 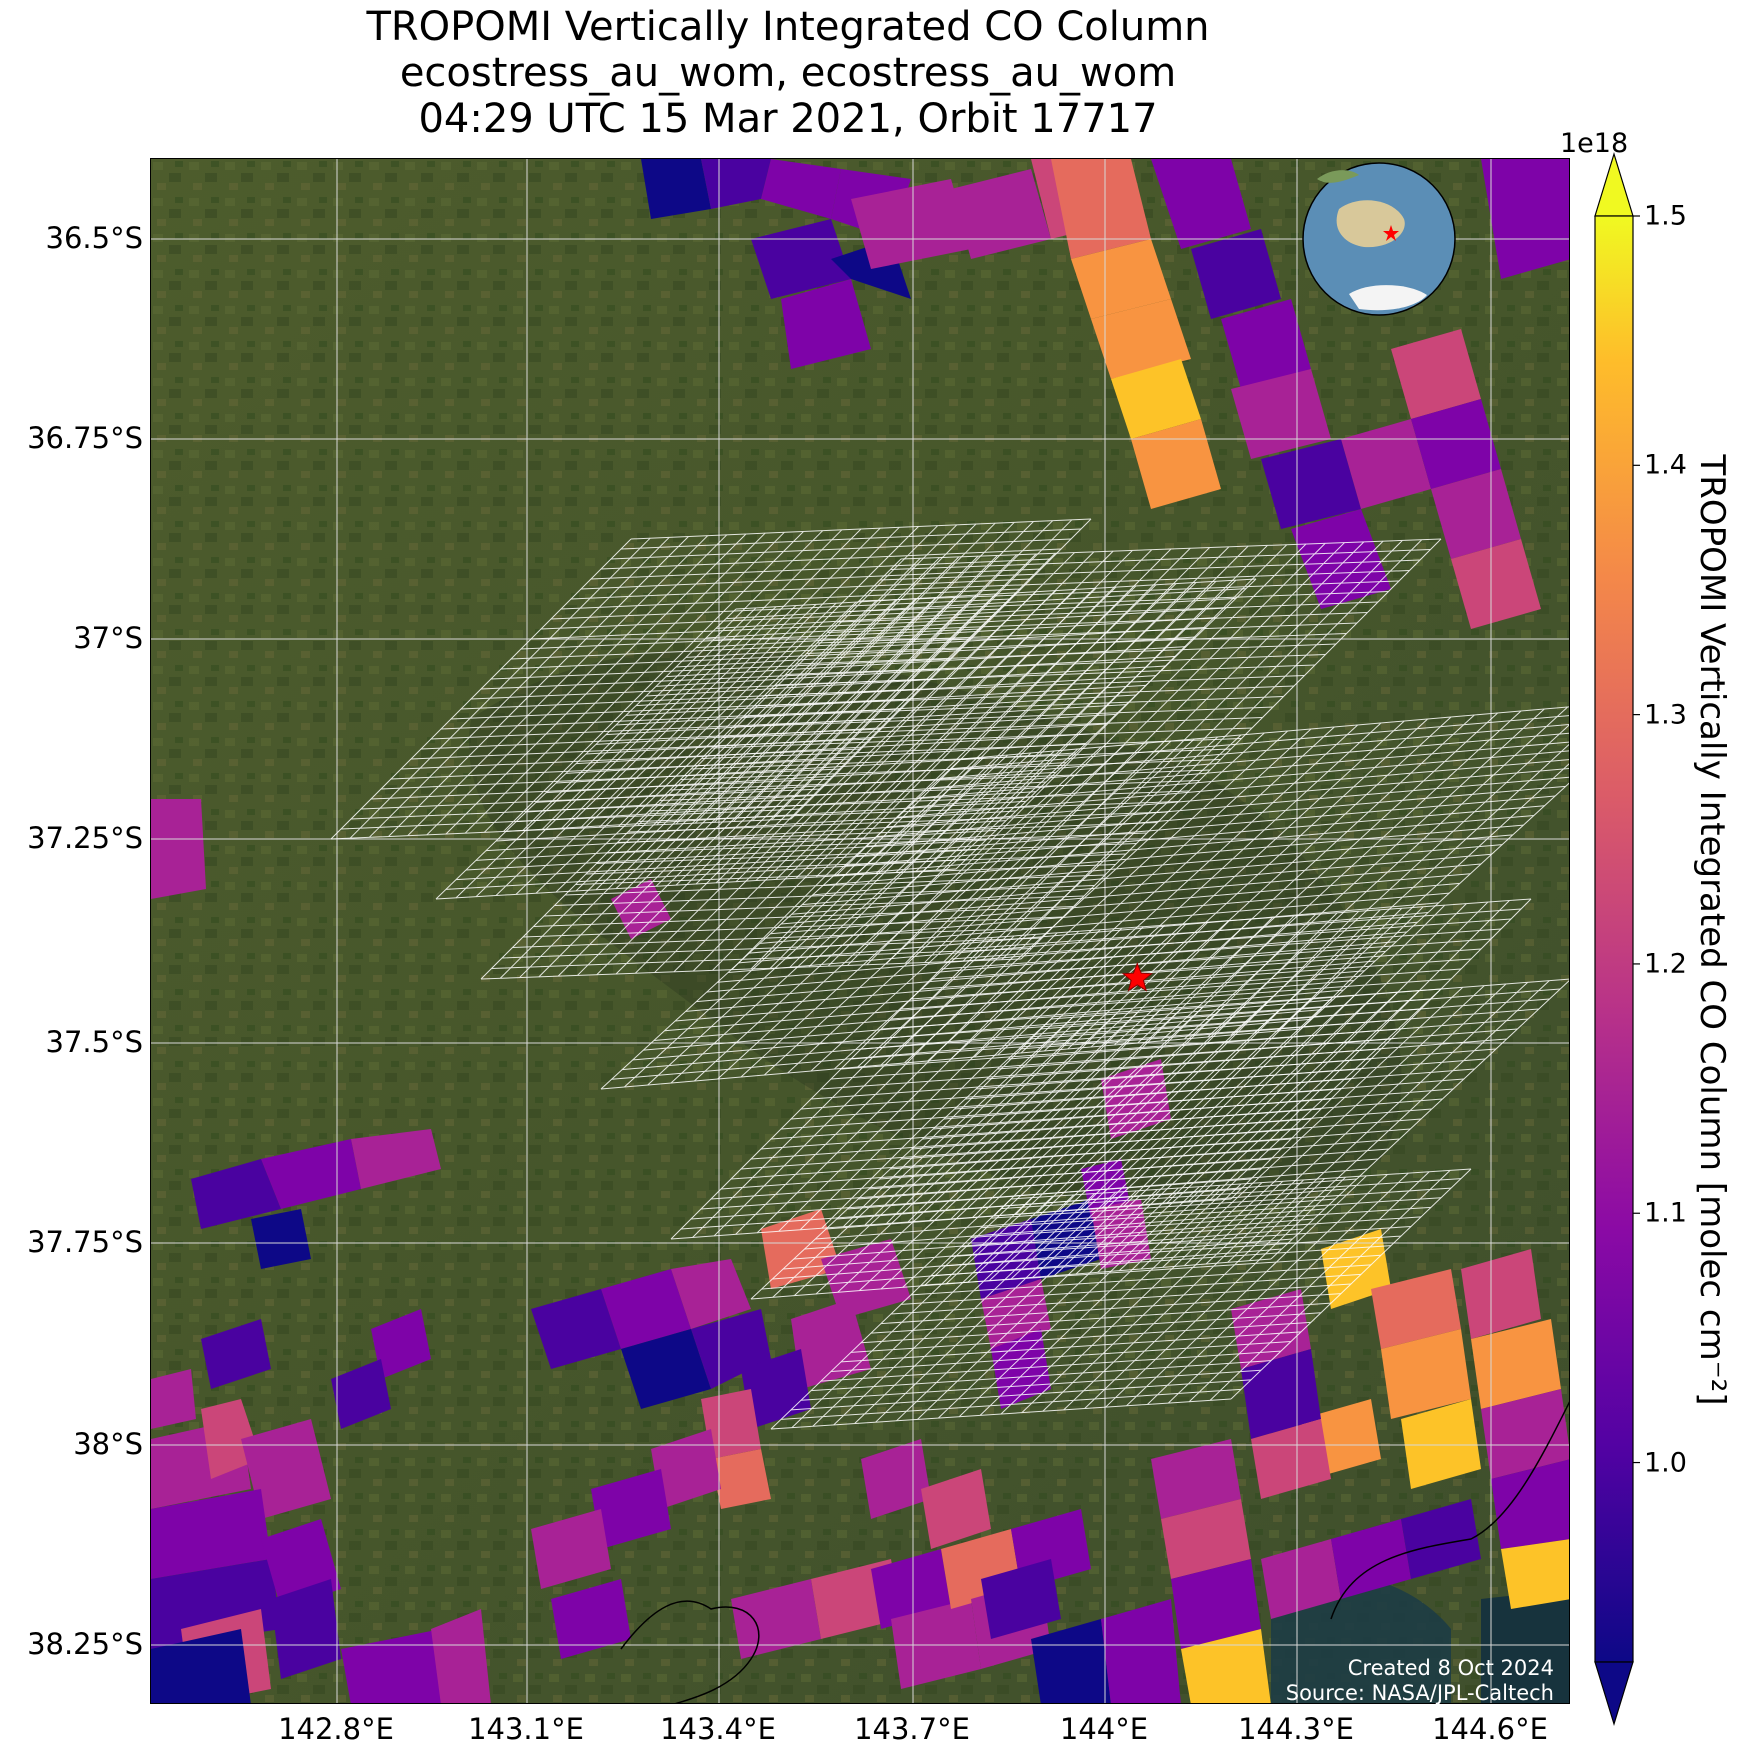 I want to click on lat-tick-label: 37.5°S, so click(x=94, y=1042).